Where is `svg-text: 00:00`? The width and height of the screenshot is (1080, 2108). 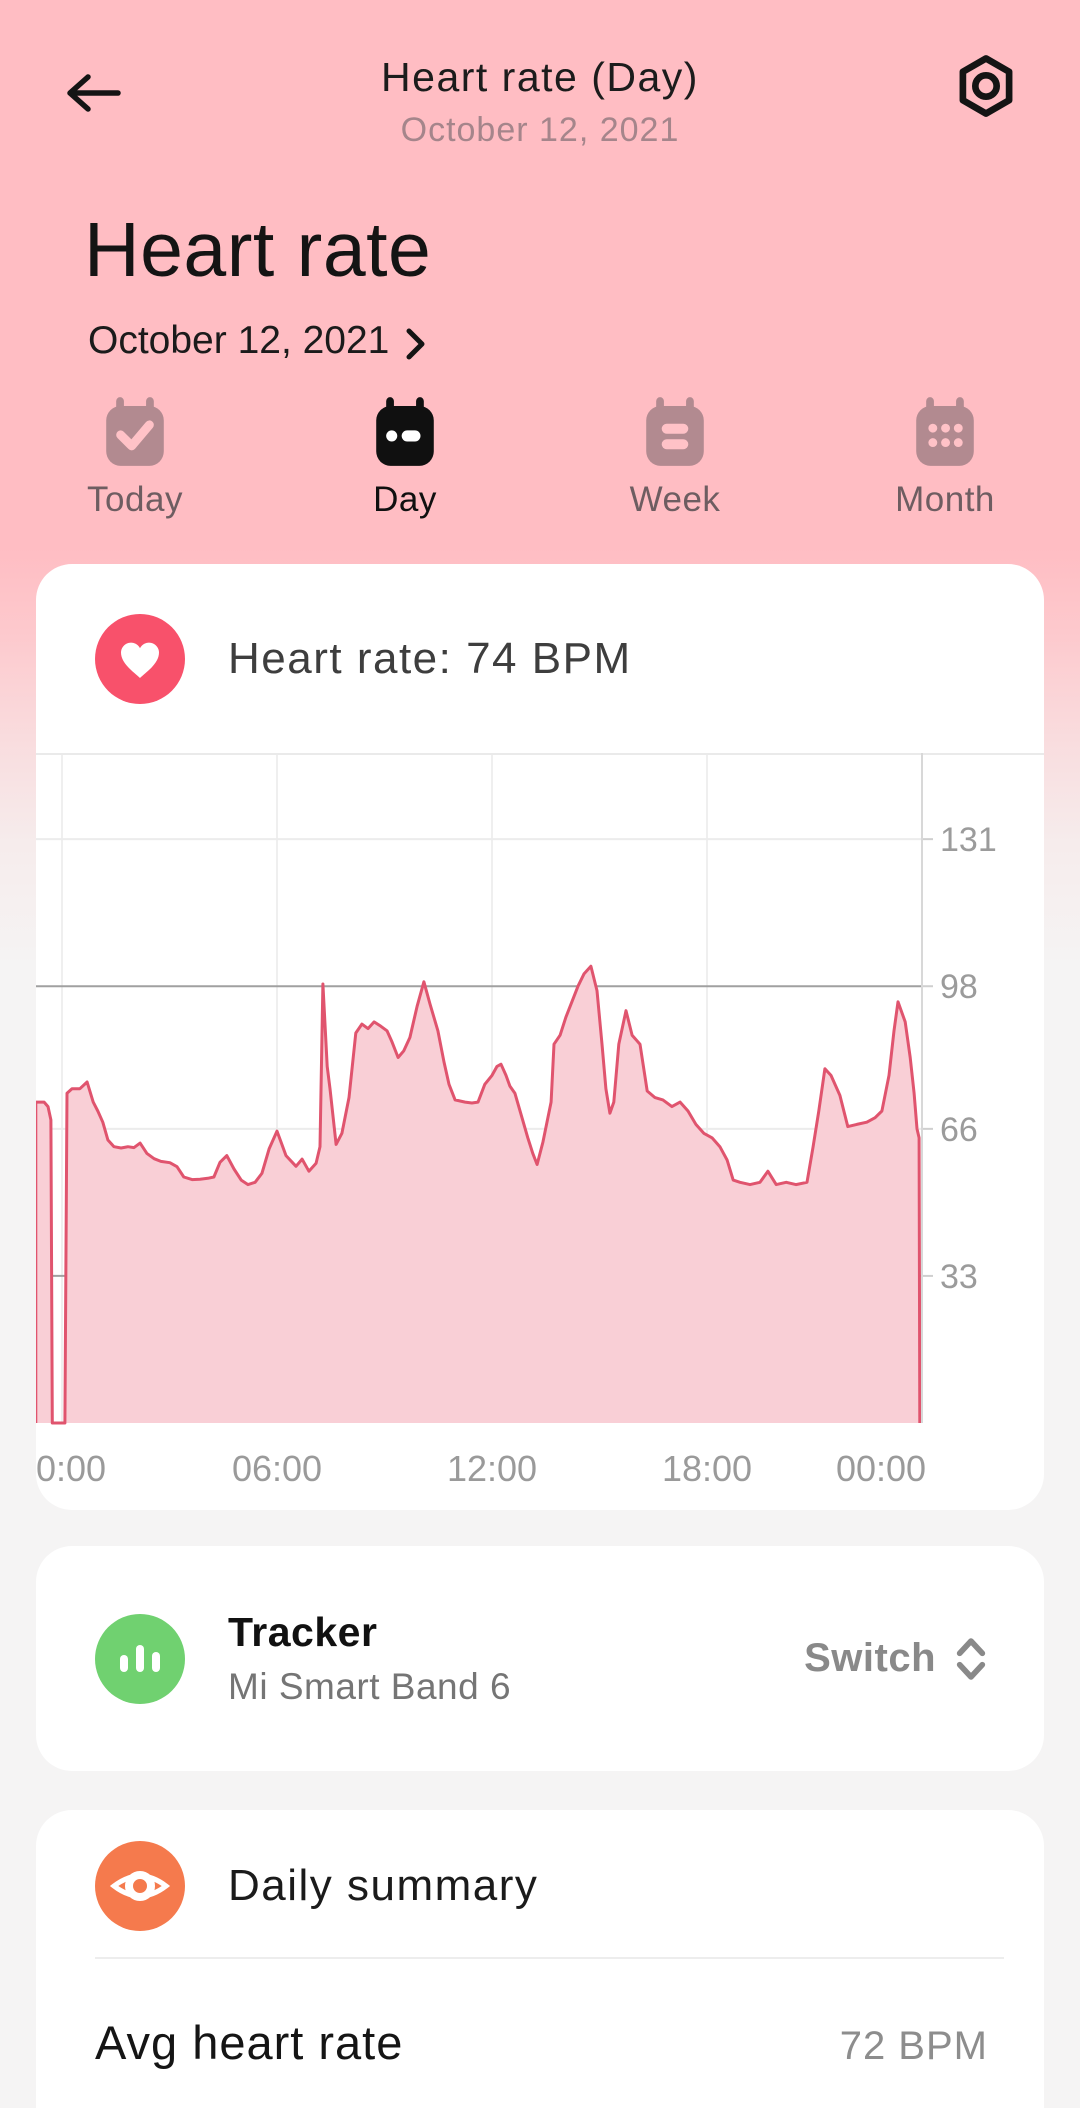 svg-text: 00:00 is located at coordinates (881, 1468).